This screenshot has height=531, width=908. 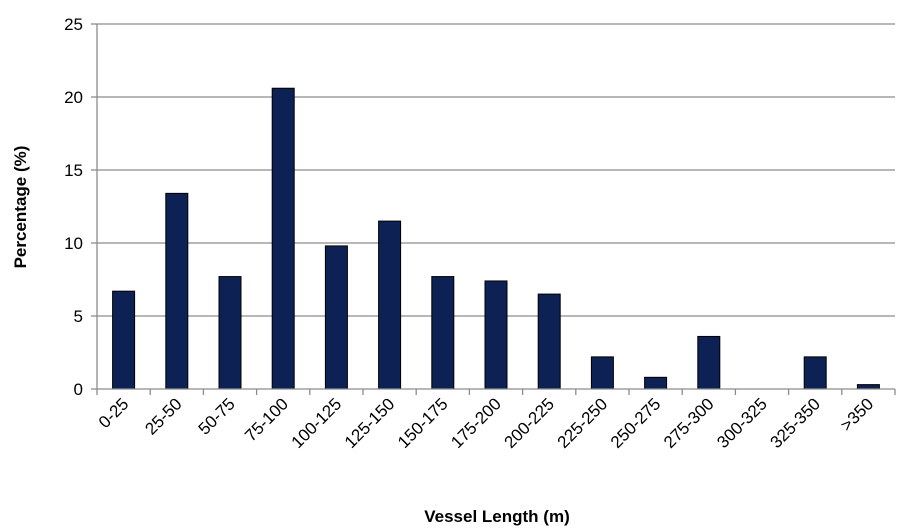 What do you see at coordinates (317, 423) in the screenshot?
I see `x-tick-label: 100-125` at bounding box center [317, 423].